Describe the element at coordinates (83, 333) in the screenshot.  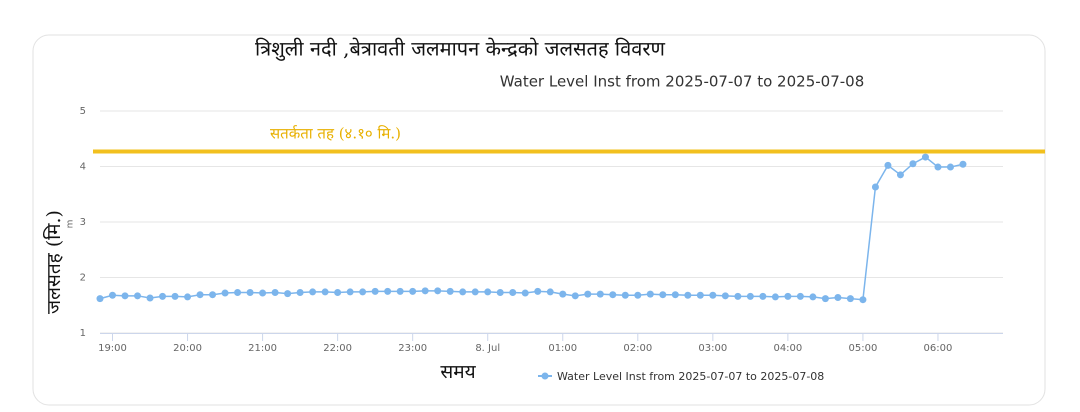
I see `y-tick-label: 1` at that location.